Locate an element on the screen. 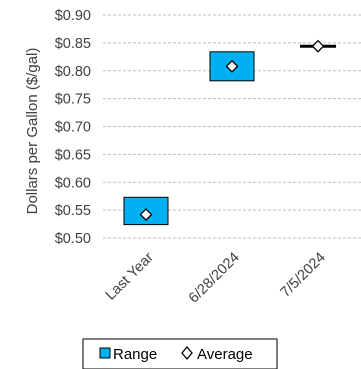  category-label: Last Year is located at coordinates (130, 276).